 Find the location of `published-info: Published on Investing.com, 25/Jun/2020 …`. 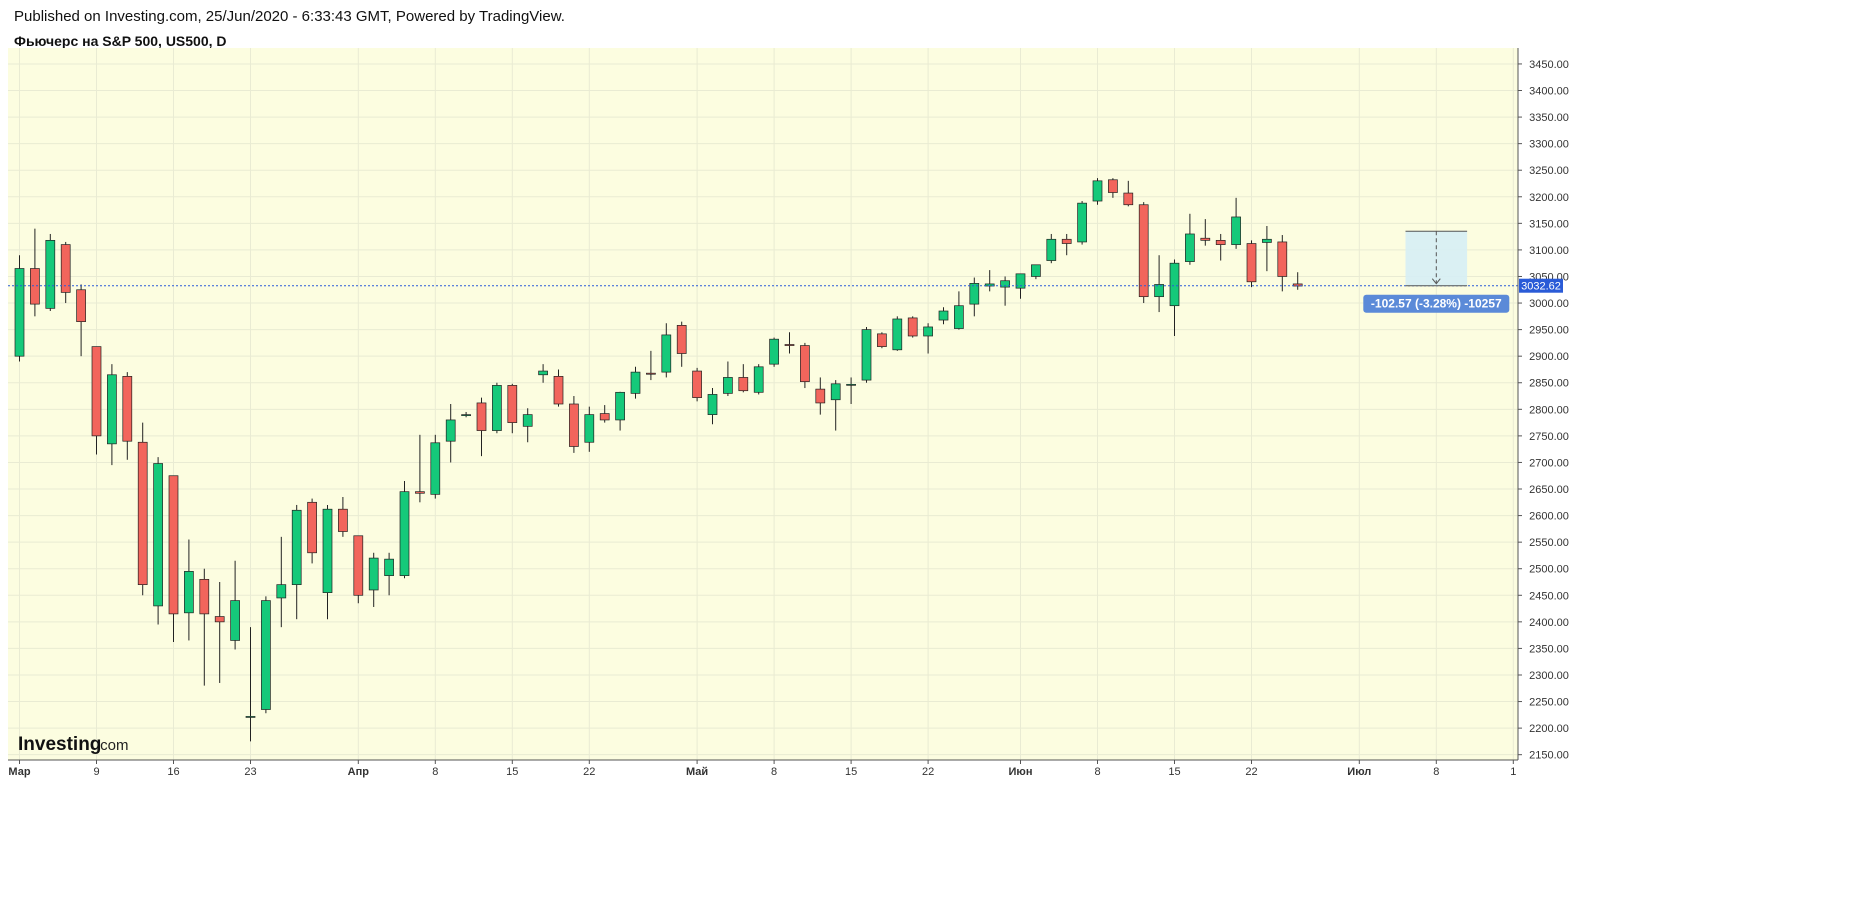

published-info: Published on Investing.com, 25/Jun/2020 … is located at coordinates (289, 16).